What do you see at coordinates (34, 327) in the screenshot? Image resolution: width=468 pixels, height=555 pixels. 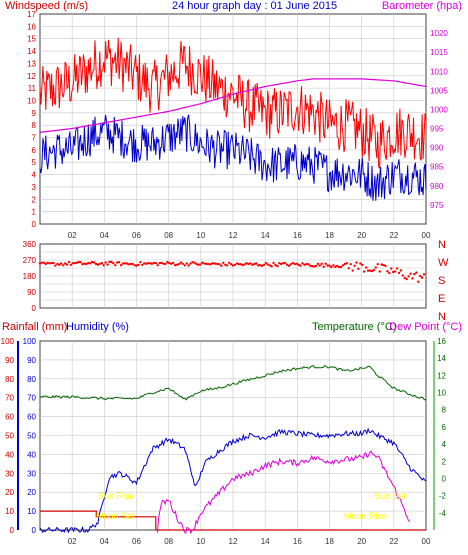 I see `rainfall-label: Rainfall (mm)` at bounding box center [34, 327].